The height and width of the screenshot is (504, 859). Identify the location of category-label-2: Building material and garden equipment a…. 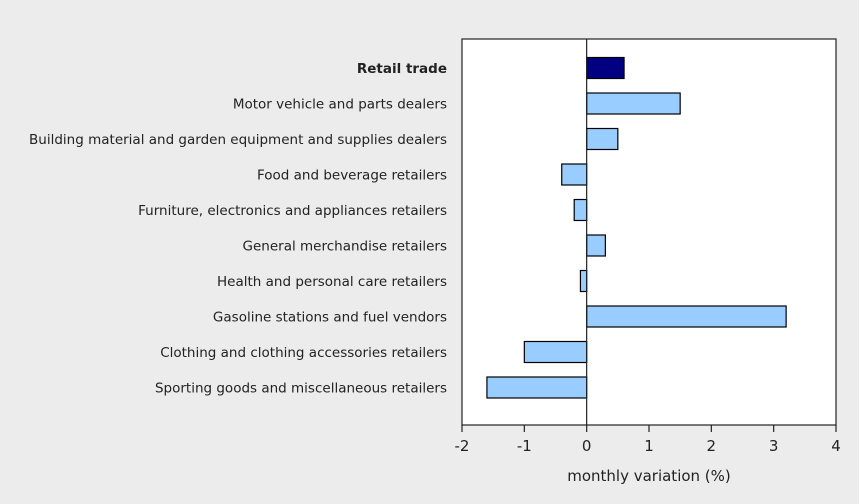
(238, 140).